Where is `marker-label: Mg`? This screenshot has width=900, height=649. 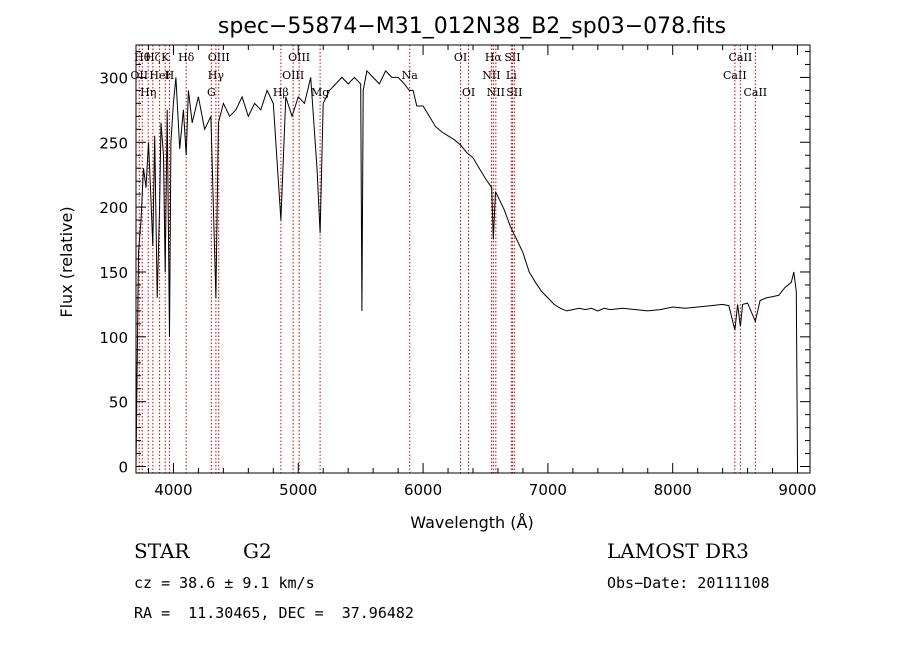
marker-label: Mg is located at coordinates (320, 92).